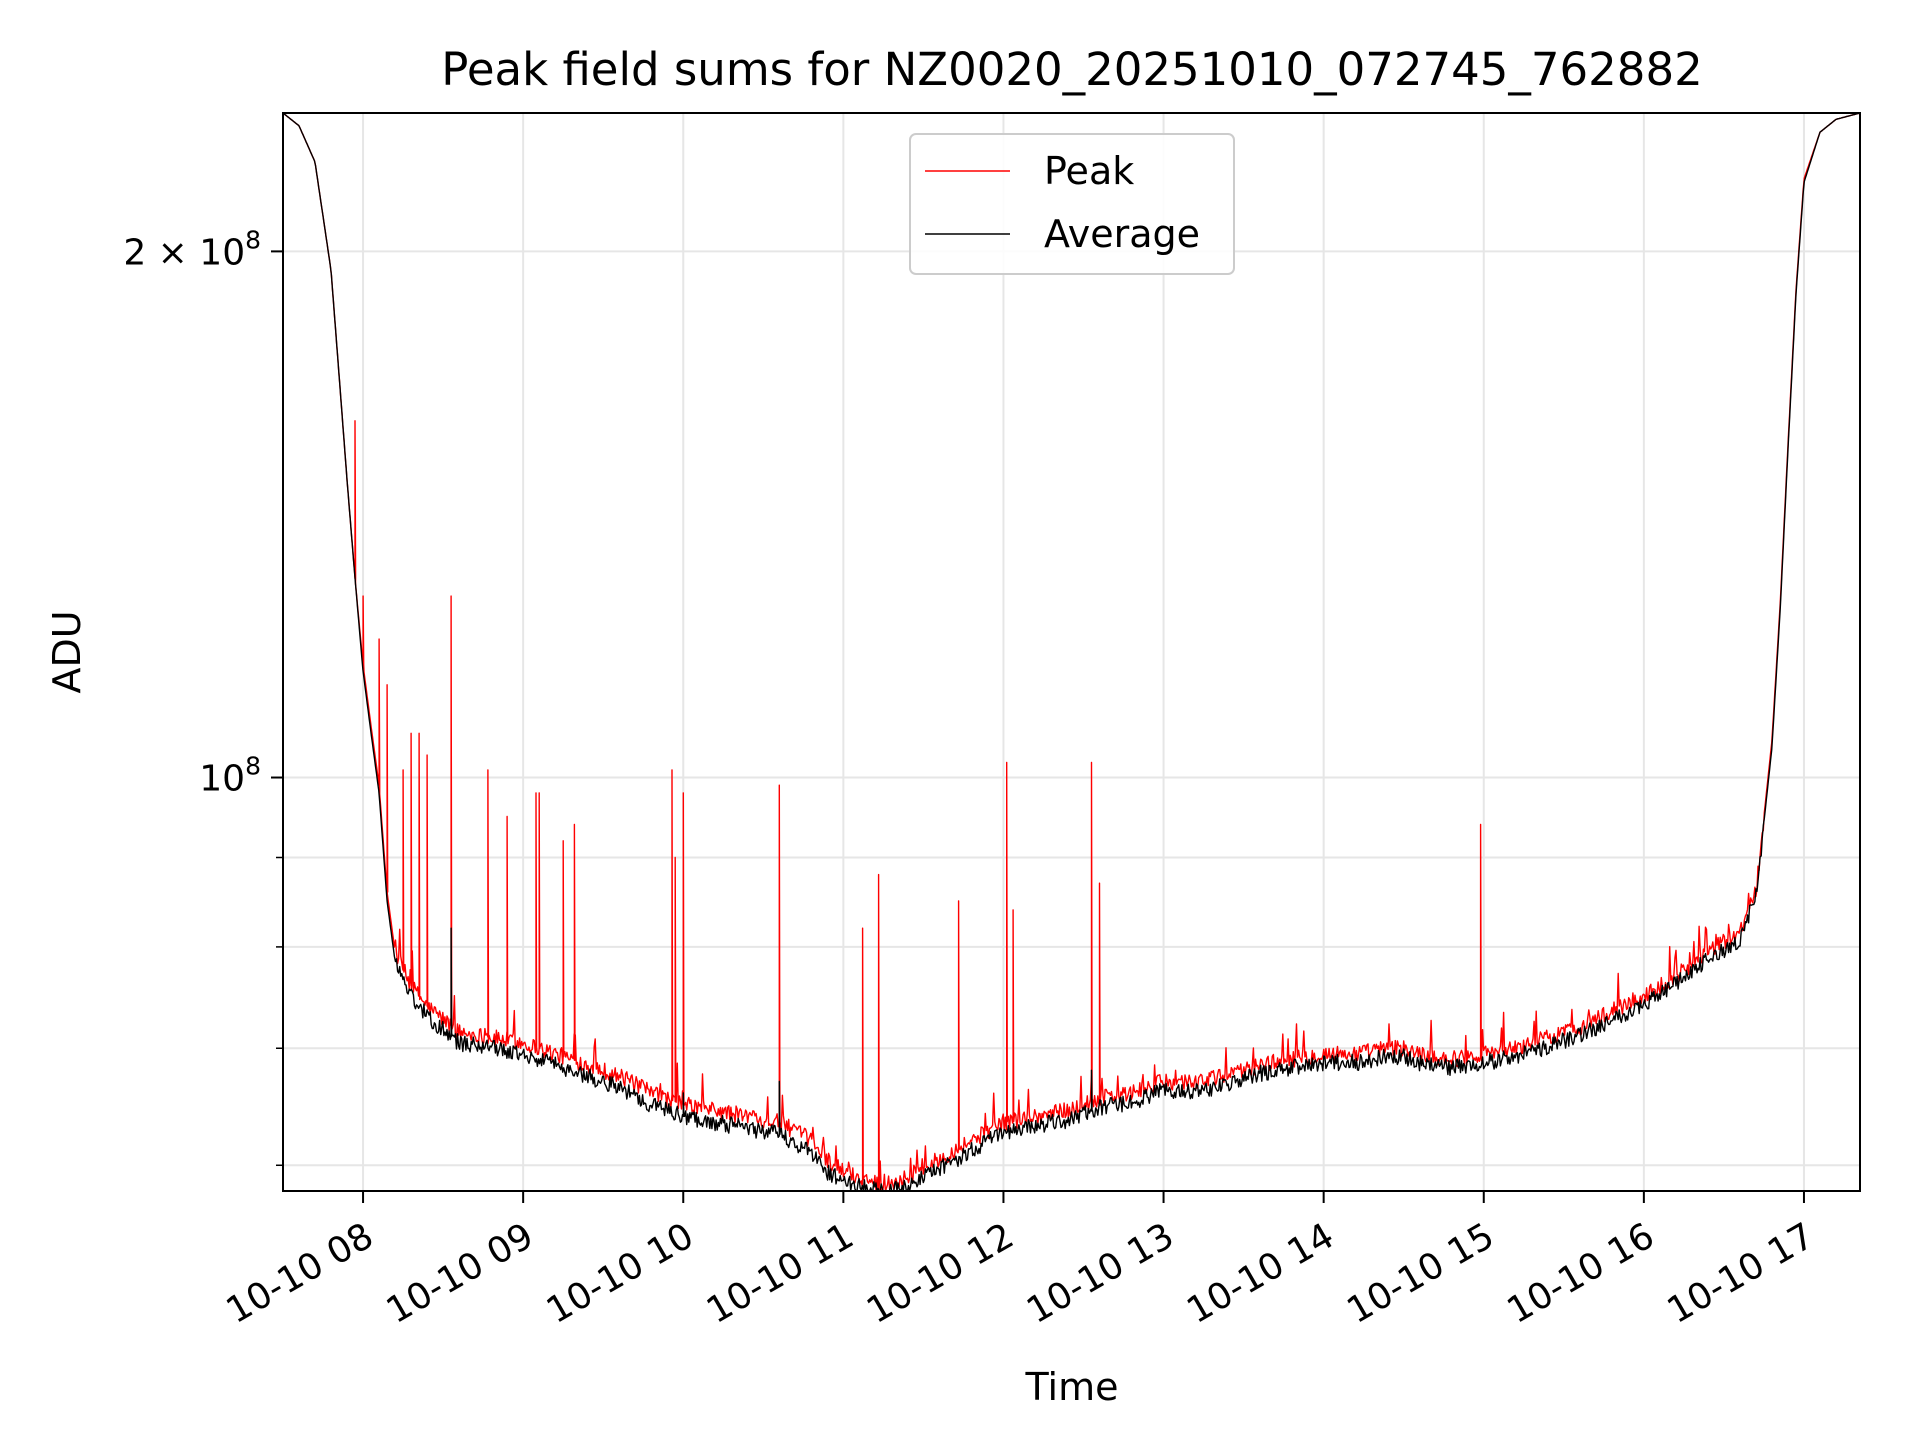 The width and height of the screenshot is (1920, 1444). I want to click on legend-box, so click(1072, 204).